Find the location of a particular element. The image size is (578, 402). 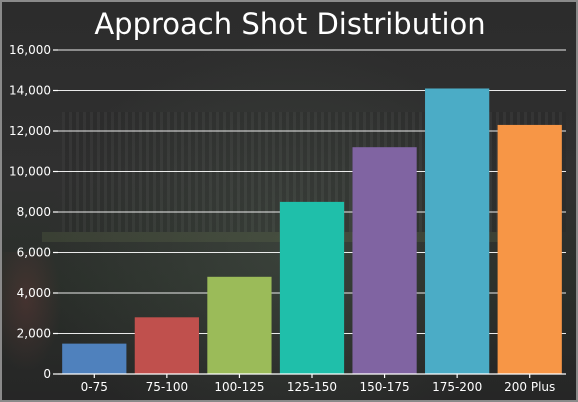

y-tick-label: 16,000 is located at coordinates (30, 50).